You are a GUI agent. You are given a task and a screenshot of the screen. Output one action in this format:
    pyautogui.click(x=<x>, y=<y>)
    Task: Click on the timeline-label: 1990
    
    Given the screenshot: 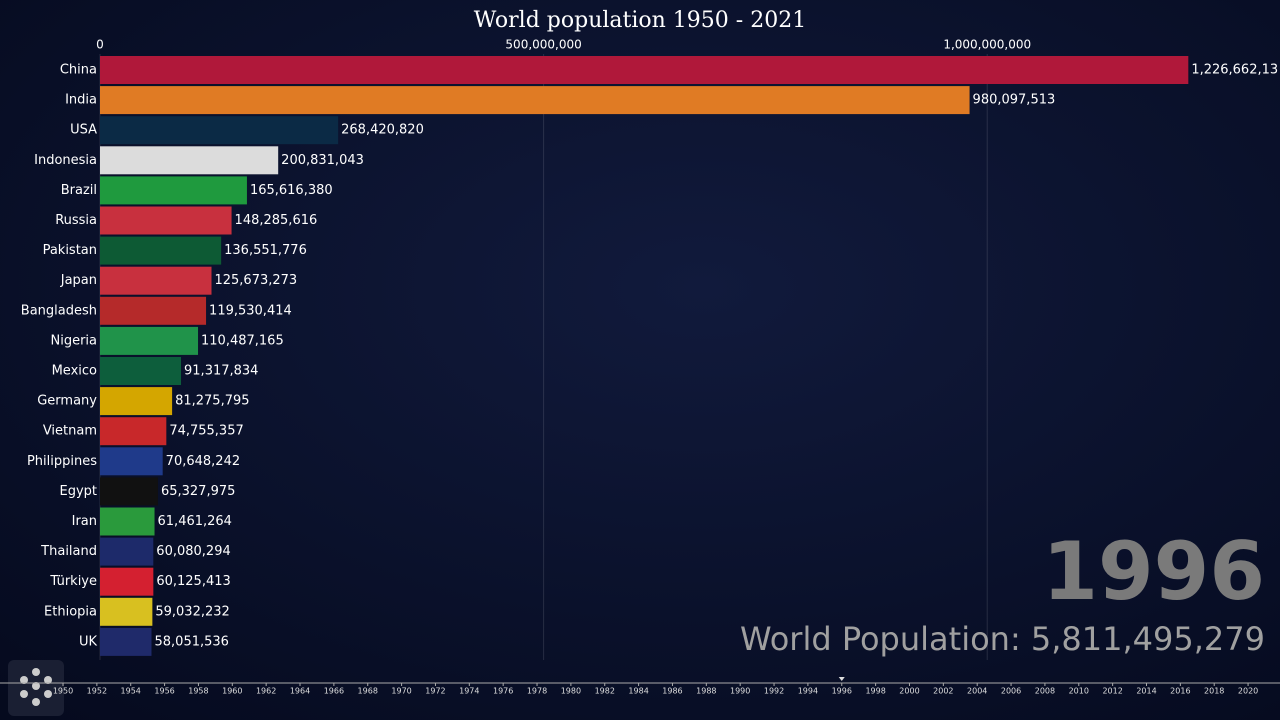 What is the action you would take?
    pyautogui.click(x=740, y=691)
    